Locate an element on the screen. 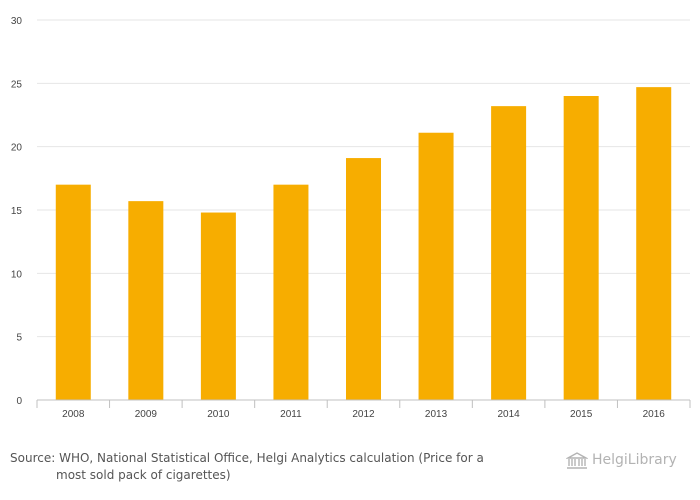  source-line-2: most sold pack of cigarettes) is located at coordinates (143, 475).